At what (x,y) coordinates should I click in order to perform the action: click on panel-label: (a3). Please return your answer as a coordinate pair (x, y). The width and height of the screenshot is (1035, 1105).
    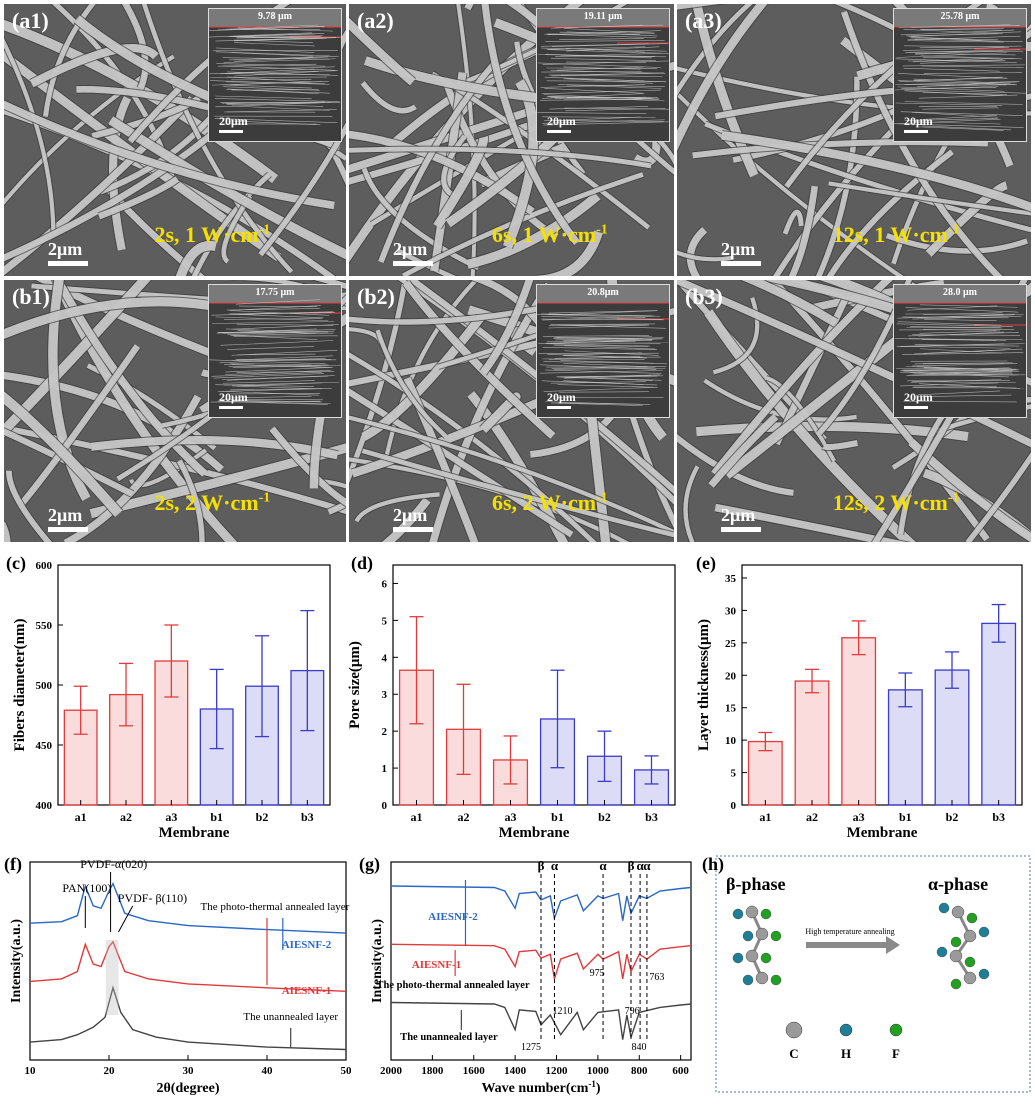
    Looking at the image, I should click on (703, 21).